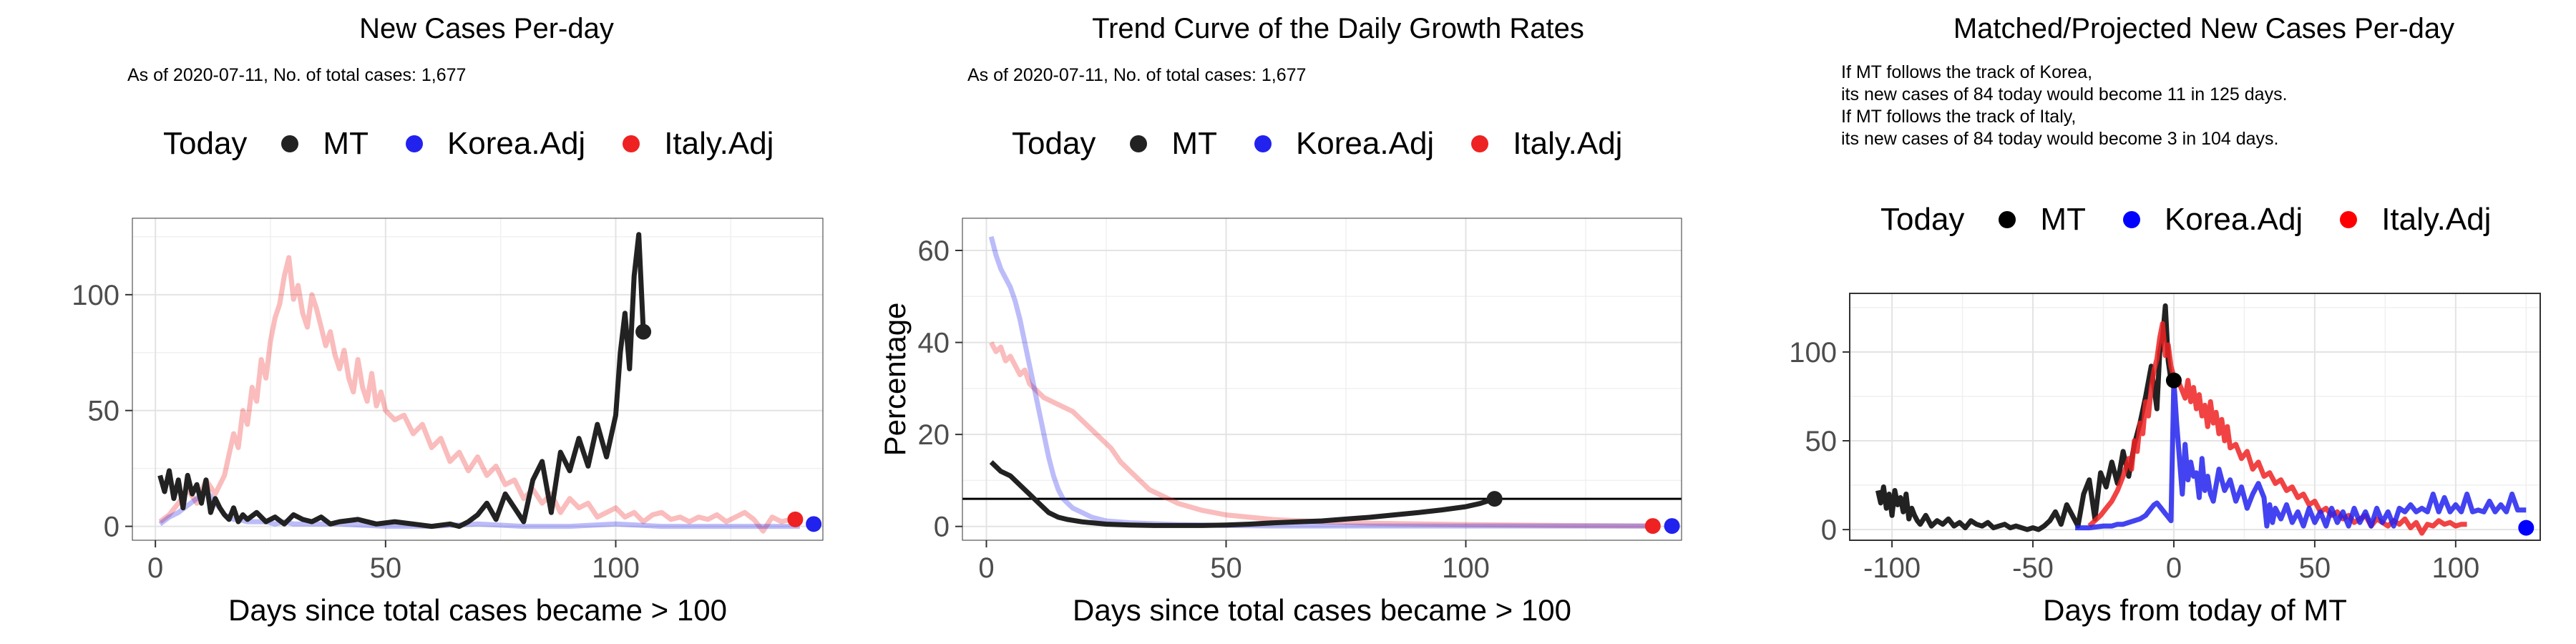  I want to click on y-axis-title: Percentage, so click(895, 380).